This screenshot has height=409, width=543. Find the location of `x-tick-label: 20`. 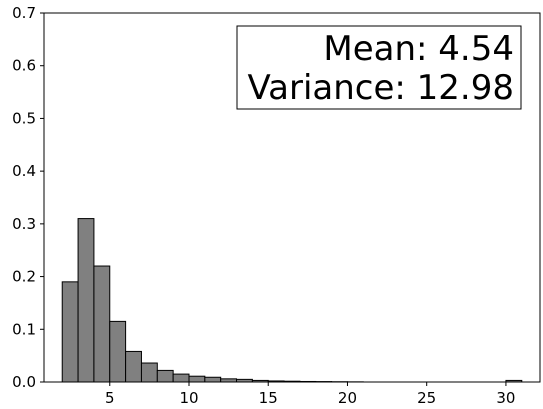

x-tick-label: 20 is located at coordinates (347, 398).